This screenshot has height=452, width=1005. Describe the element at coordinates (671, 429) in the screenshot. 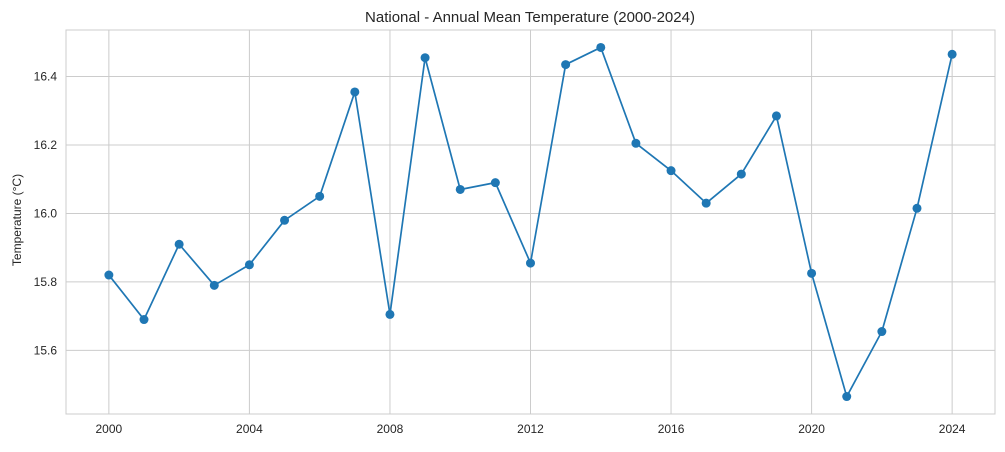

I see `x-tick-label: 2016` at that location.